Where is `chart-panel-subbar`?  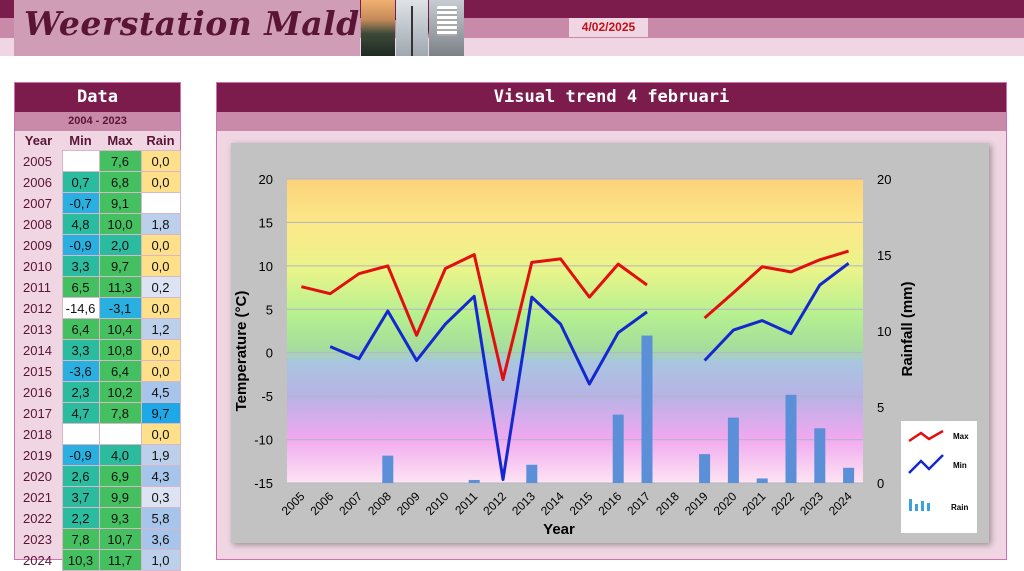
chart-panel-subbar is located at coordinates (611, 121).